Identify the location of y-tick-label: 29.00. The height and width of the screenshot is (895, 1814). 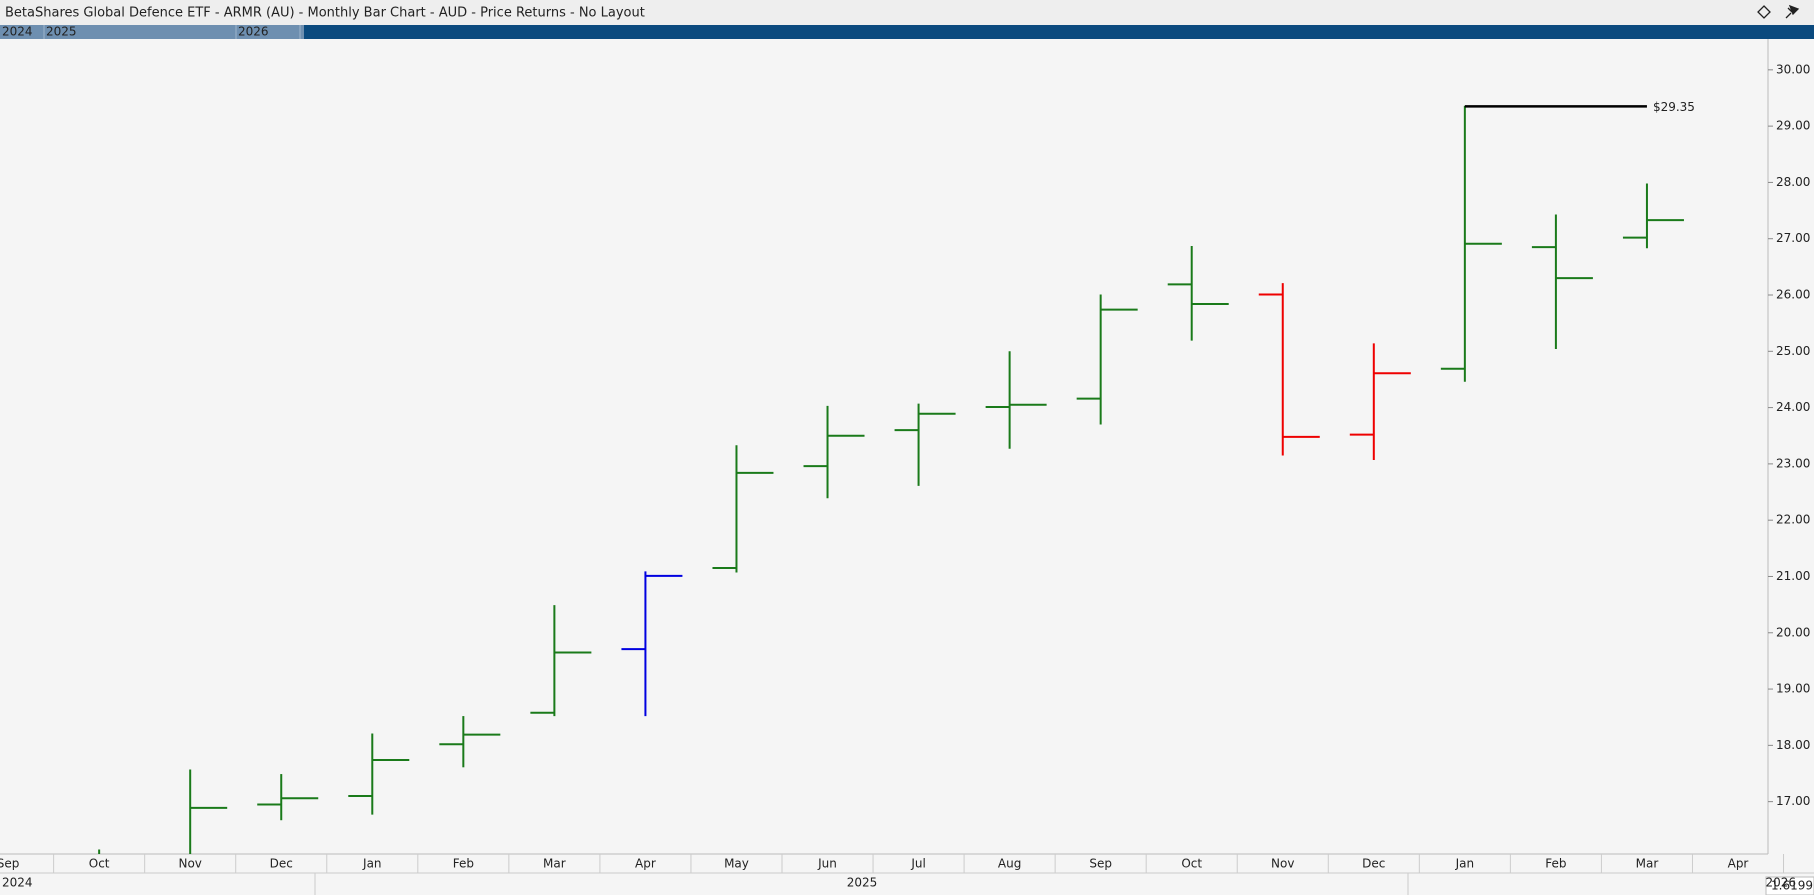
(1793, 126).